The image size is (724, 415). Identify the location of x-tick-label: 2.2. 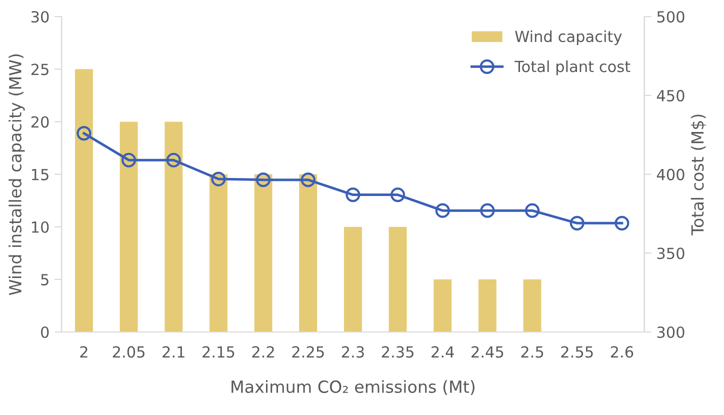
(263, 352).